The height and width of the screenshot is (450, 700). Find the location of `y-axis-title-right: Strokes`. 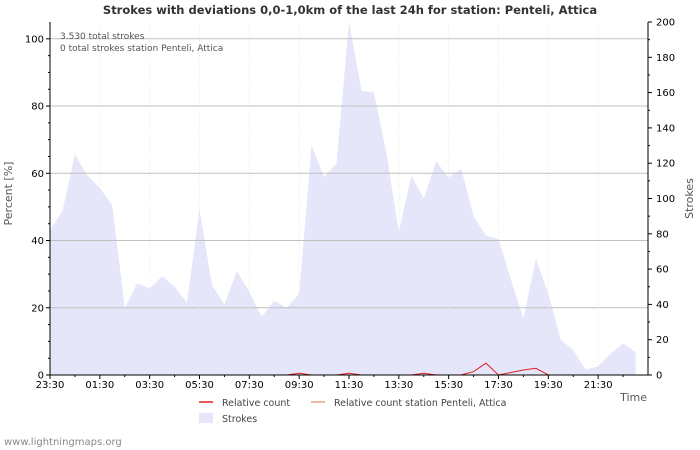

y-axis-title-right: Strokes is located at coordinates (689, 198).